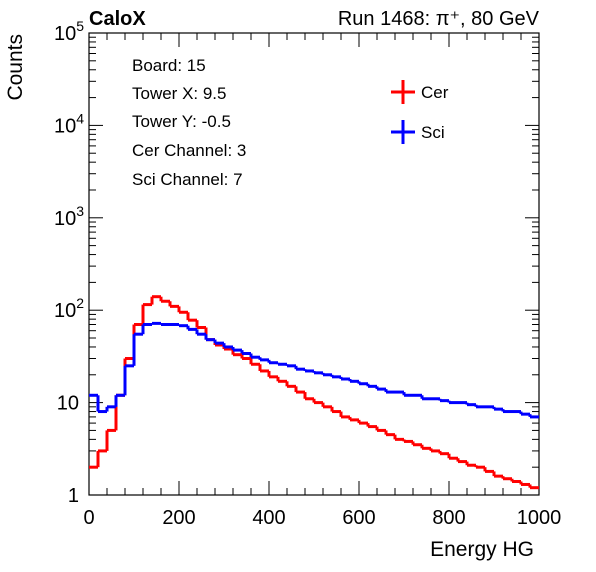 This screenshot has height=572, width=596. What do you see at coordinates (117, 19) in the screenshot?
I see `experiment-label: CaloX` at bounding box center [117, 19].